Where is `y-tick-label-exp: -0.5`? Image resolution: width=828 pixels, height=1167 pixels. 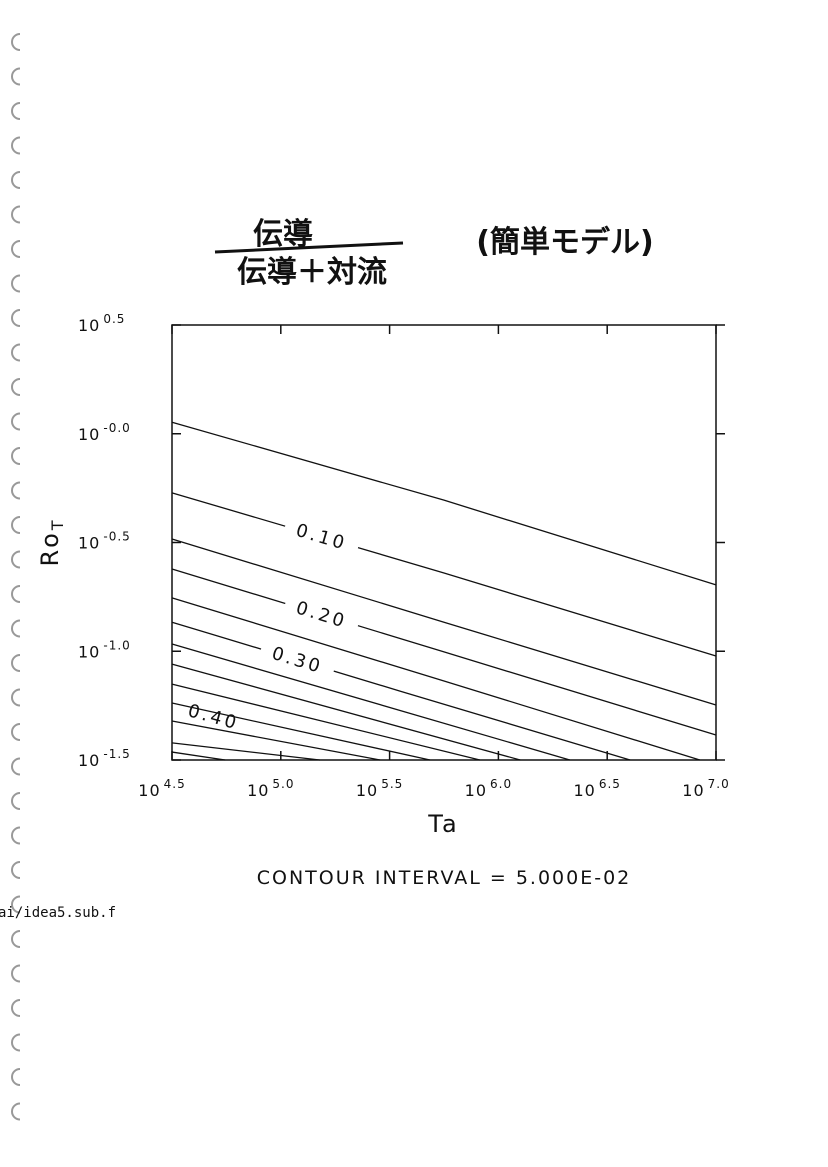
y-tick-label-exp: -0.5 is located at coordinates (116, 537).